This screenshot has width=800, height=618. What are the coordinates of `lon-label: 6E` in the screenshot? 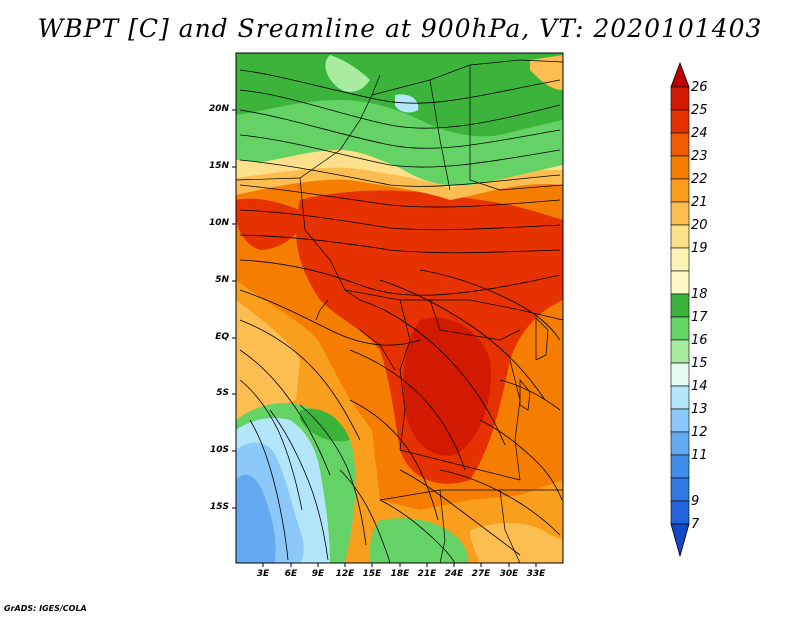 It's located at (291, 574).